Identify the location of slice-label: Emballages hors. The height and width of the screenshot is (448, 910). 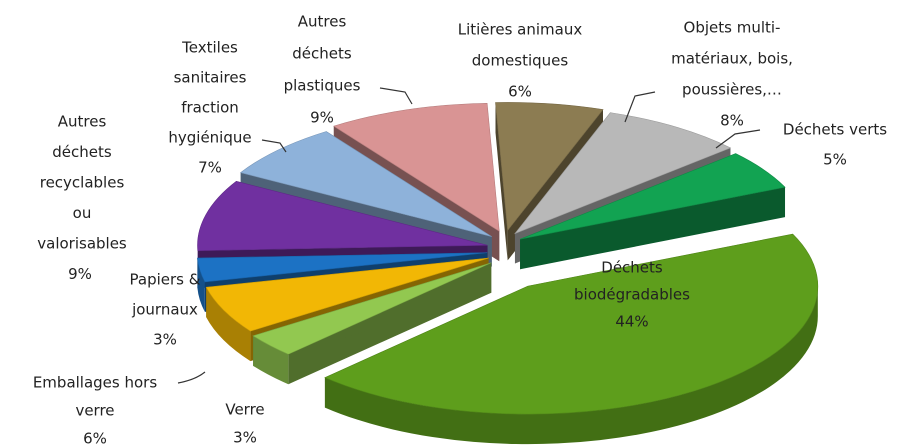
(95, 383).